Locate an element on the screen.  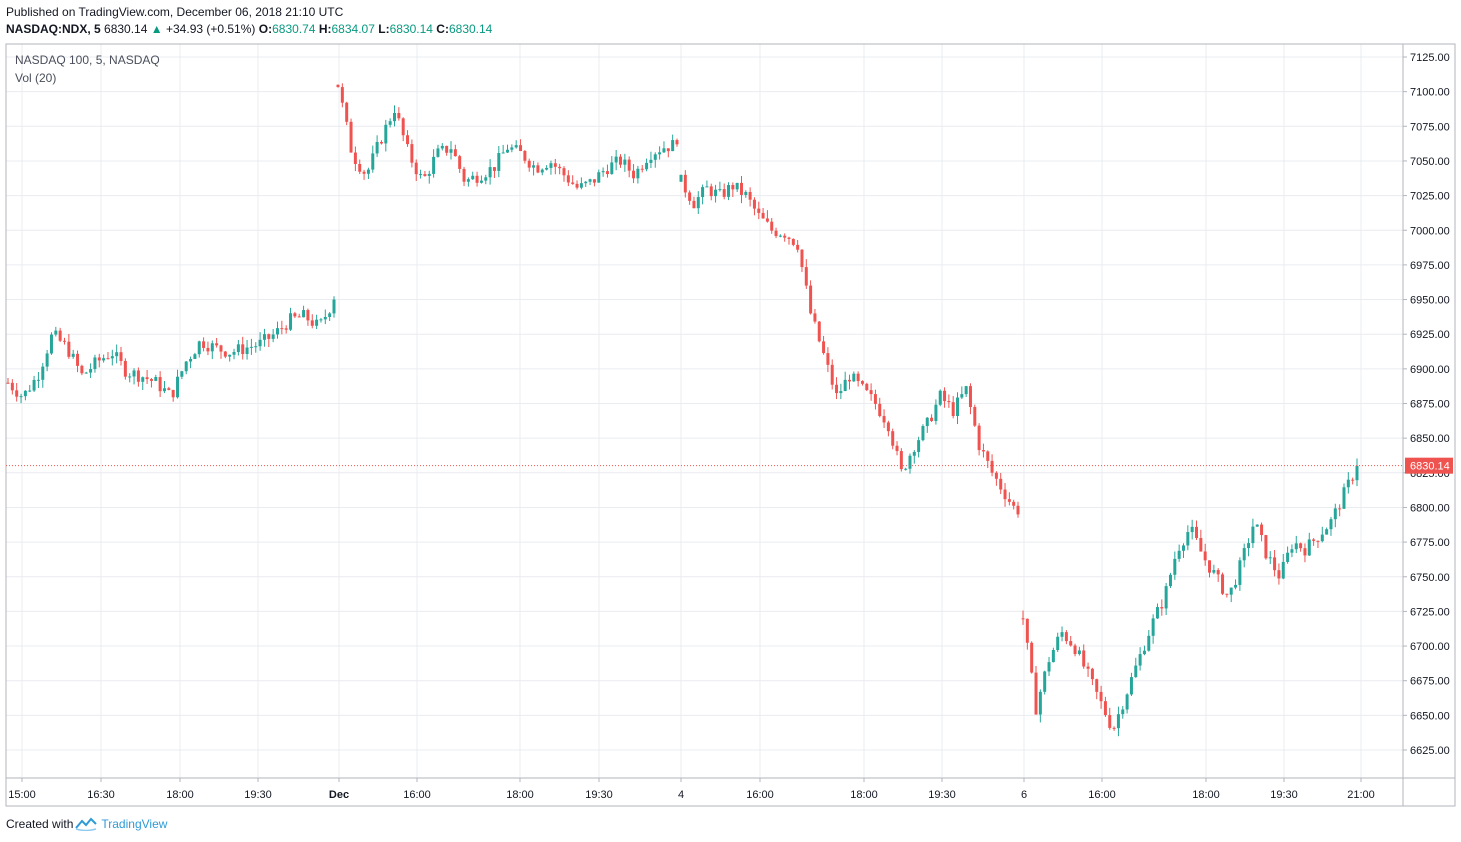
chart-legend-title: NASDAQ 100, 5, NASDAQ is located at coordinates (87, 60).